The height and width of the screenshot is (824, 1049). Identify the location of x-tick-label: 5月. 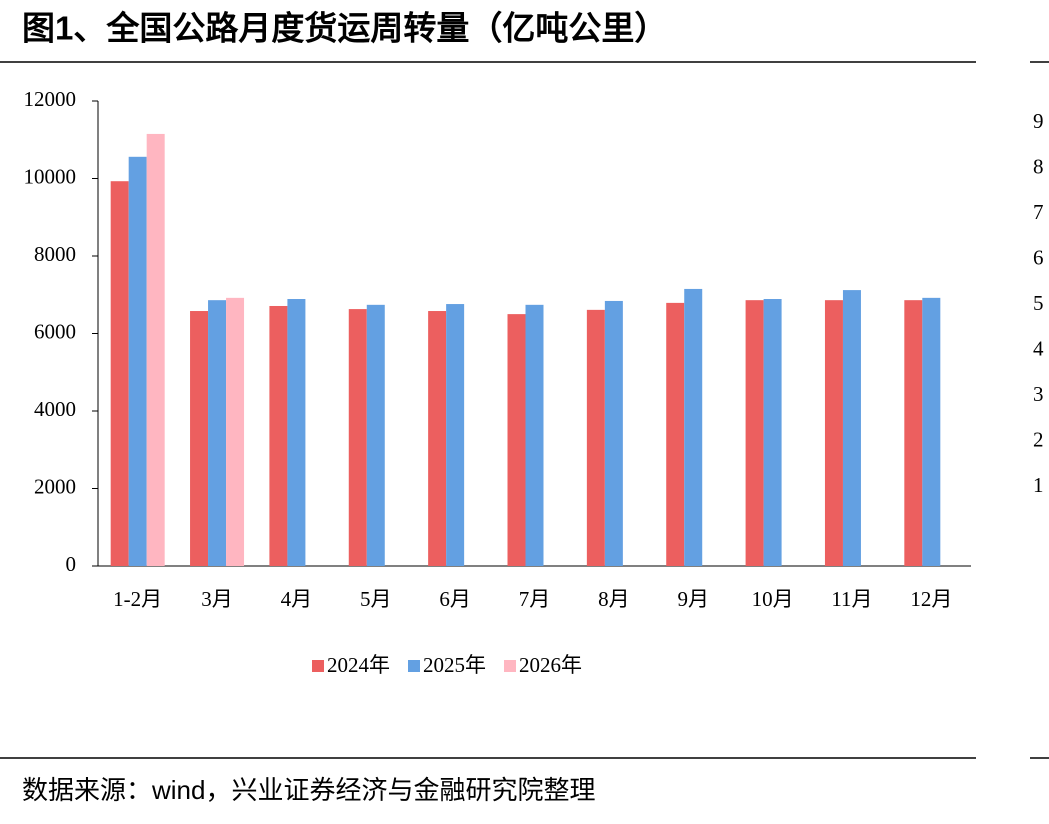
(376, 599).